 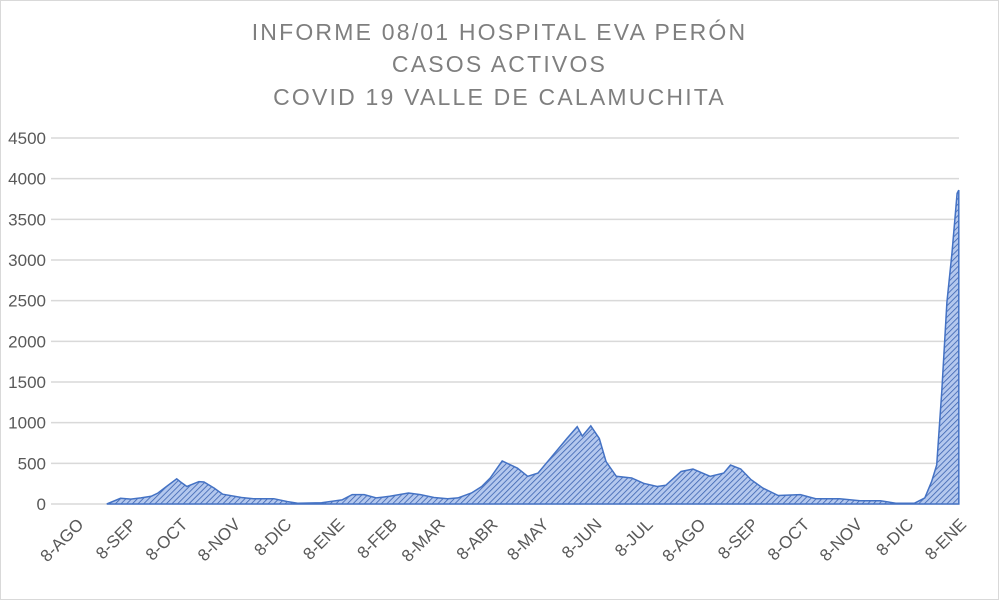 What do you see at coordinates (499, 32) in the screenshot?
I see `chart-title-line-1: INFORME 08/01 HOSPITAL EVA PERÓN` at bounding box center [499, 32].